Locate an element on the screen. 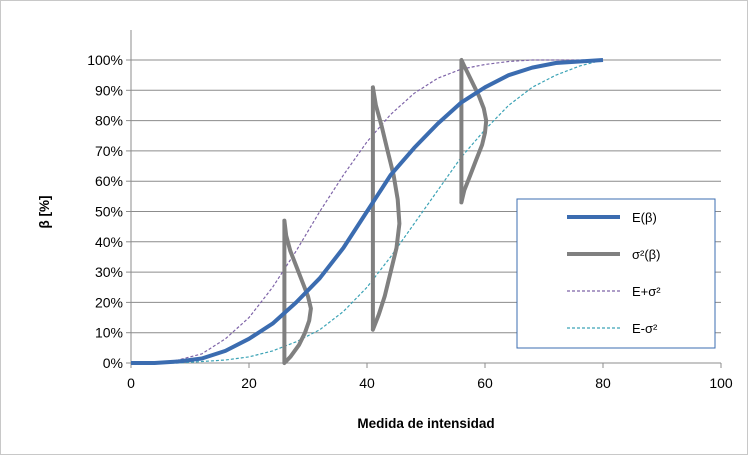 This screenshot has width=749, height=456. y-ticks: 0% 10% 20% 30% 40% 50% 60% 70% 80% 90% 100% is located at coordinates (109, 211).